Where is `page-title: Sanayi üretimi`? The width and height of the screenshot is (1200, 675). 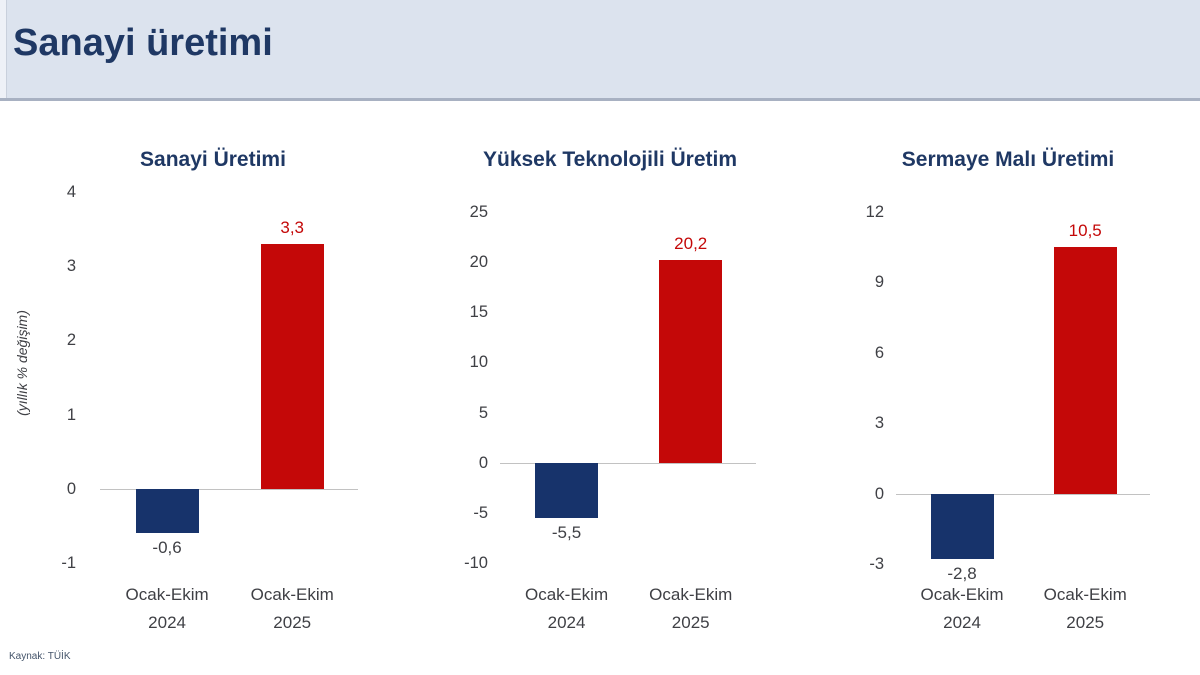
page-title: Sanayi üretimi is located at coordinates (143, 43).